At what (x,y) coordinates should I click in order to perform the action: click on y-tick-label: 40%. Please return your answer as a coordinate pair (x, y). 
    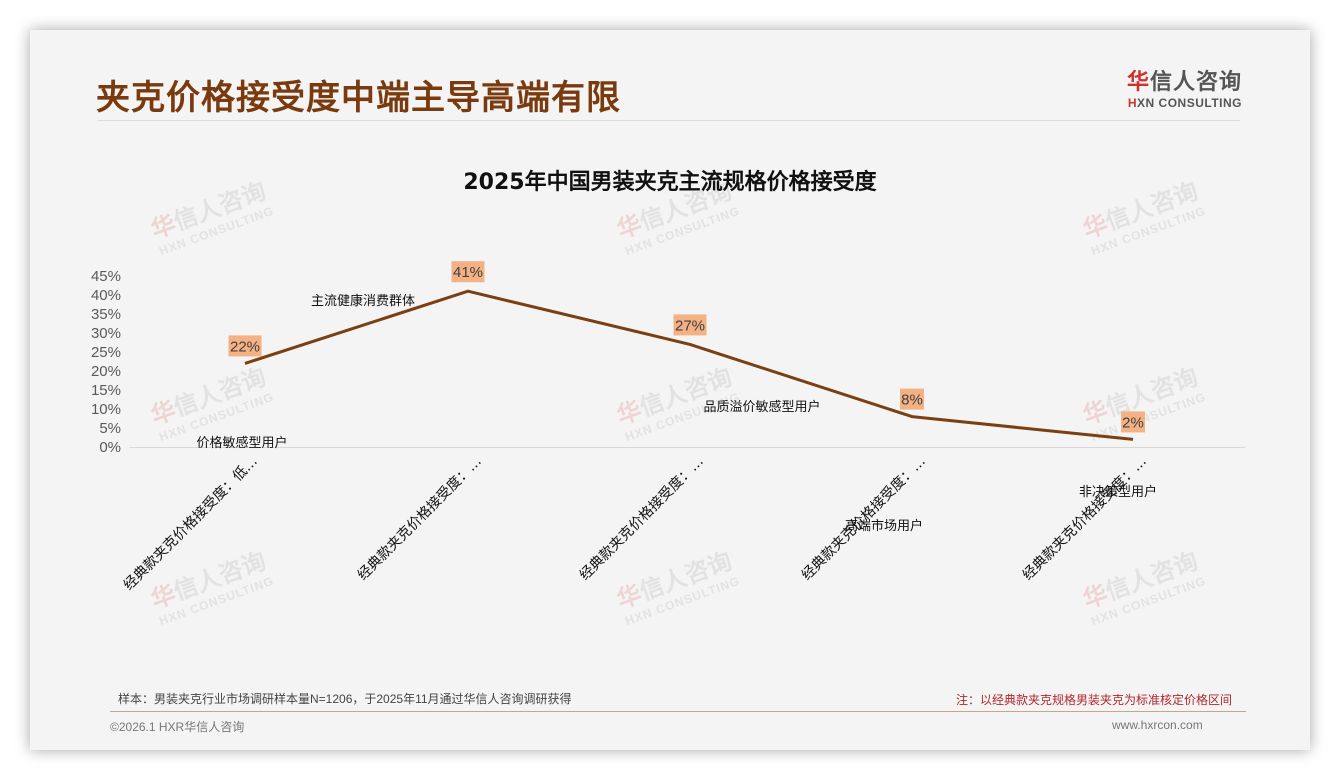
    Looking at the image, I should click on (106, 295).